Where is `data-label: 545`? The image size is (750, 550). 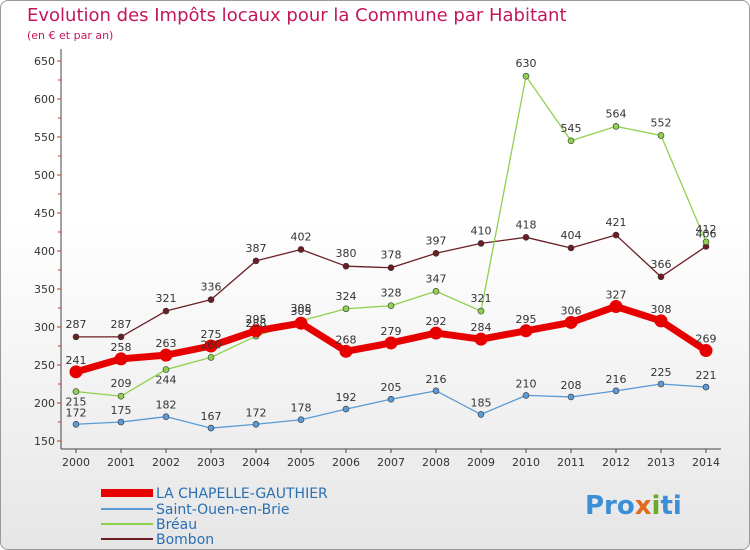
data-label: 545 is located at coordinates (571, 128).